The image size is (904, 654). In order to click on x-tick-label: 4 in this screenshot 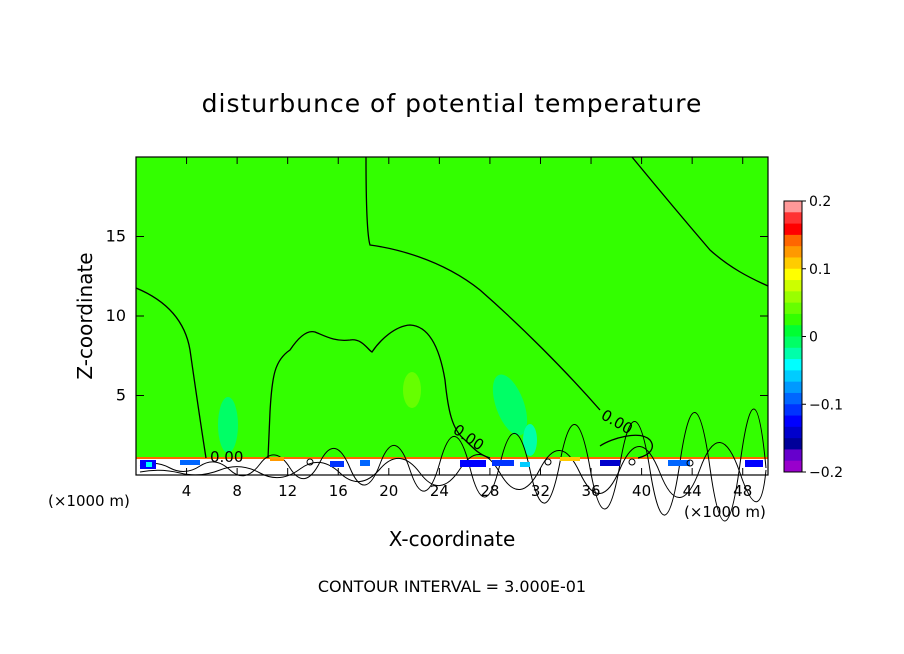, I will do `click(187, 491)`.